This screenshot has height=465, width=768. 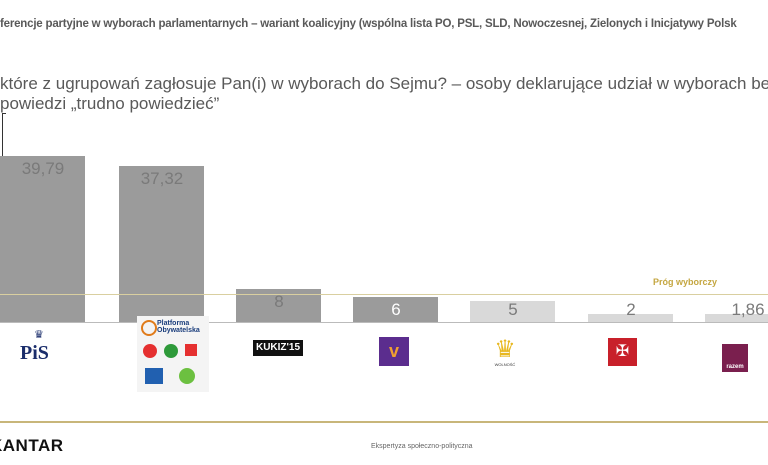 What do you see at coordinates (43, 168) in the screenshot?
I see `data-label: 39,79` at bounding box center [43, 168].